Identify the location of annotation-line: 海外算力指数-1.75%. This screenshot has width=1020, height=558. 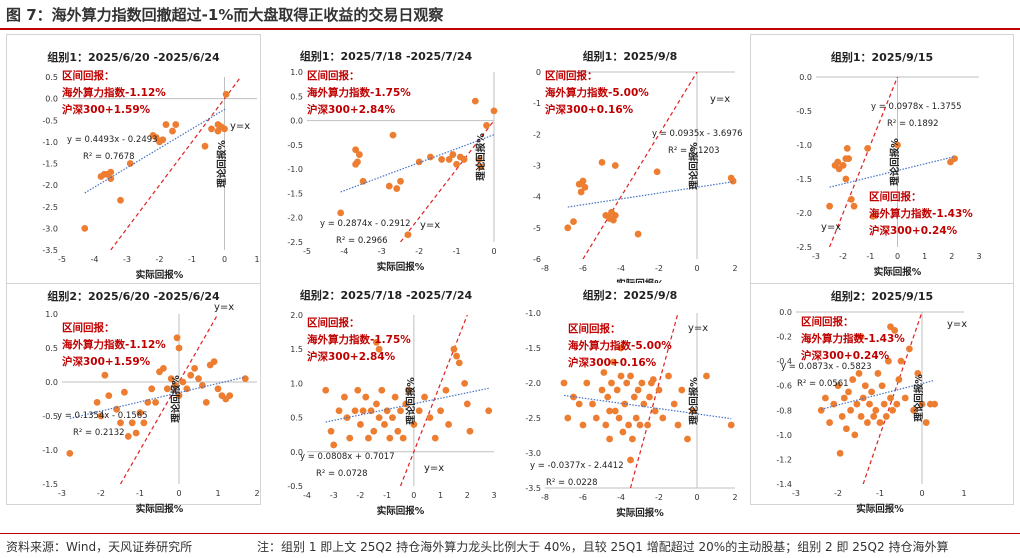
(359, 340).